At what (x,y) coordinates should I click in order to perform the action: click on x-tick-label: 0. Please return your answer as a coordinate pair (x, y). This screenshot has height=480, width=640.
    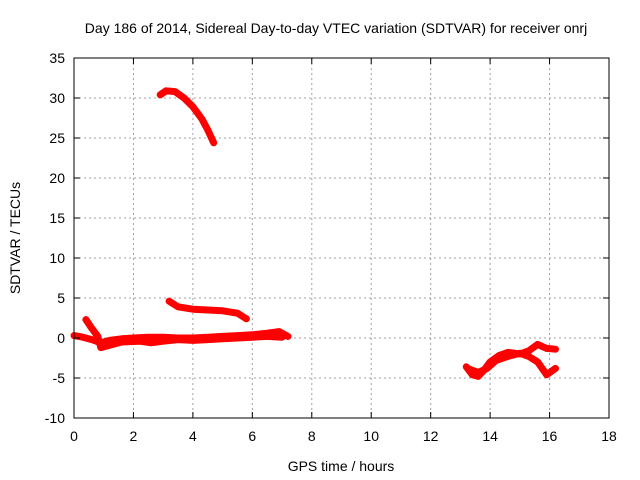
    Looking at the image, I should click on (74, 436).